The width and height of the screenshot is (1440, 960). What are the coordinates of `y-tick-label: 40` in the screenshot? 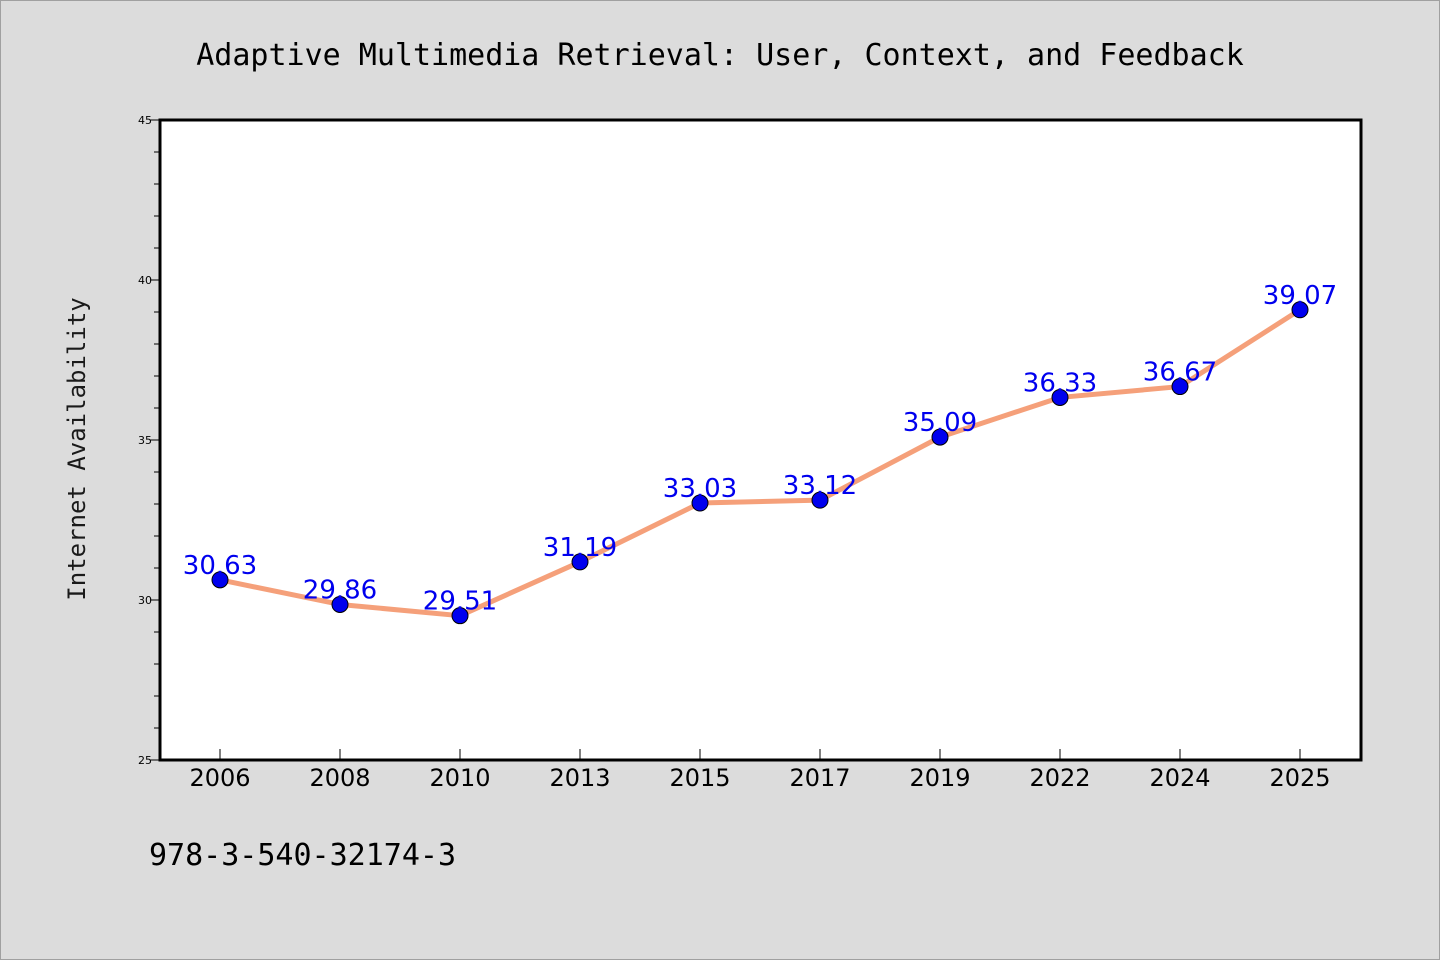 It's located at (145, 280).